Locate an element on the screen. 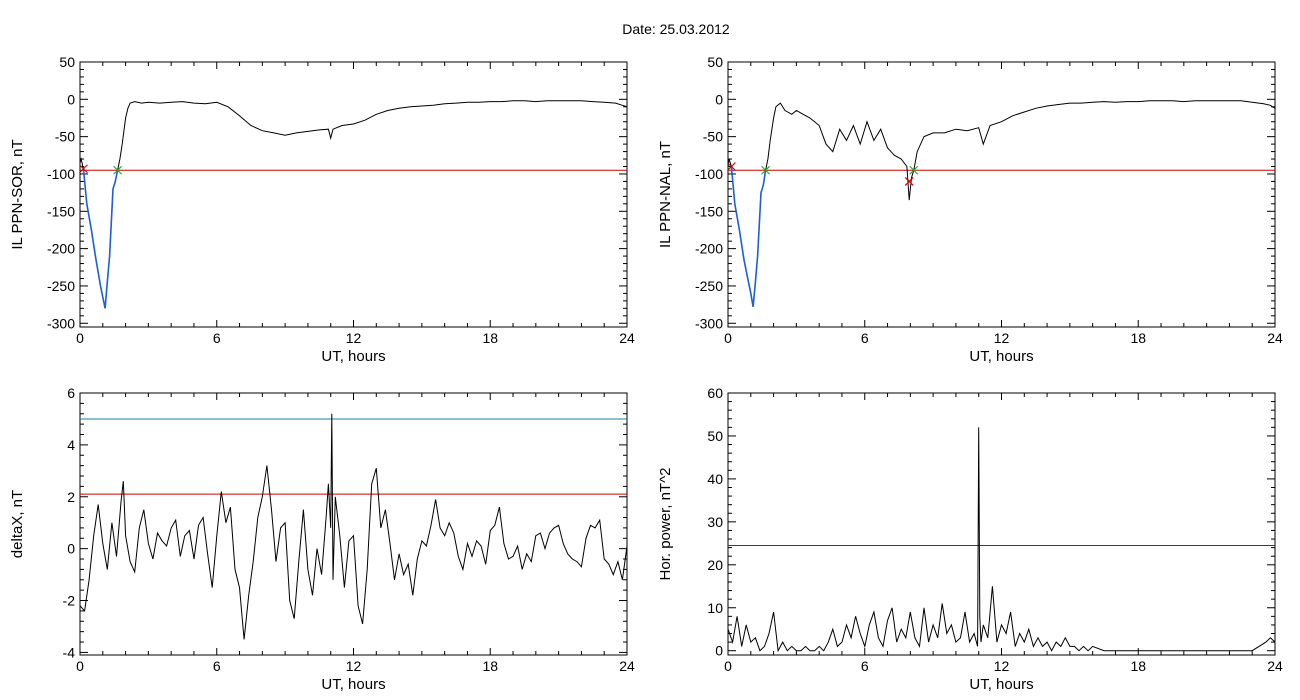 This screenshot has height=700, width=1300. y-tick-label: 4 is located at coordinates (71, 445).